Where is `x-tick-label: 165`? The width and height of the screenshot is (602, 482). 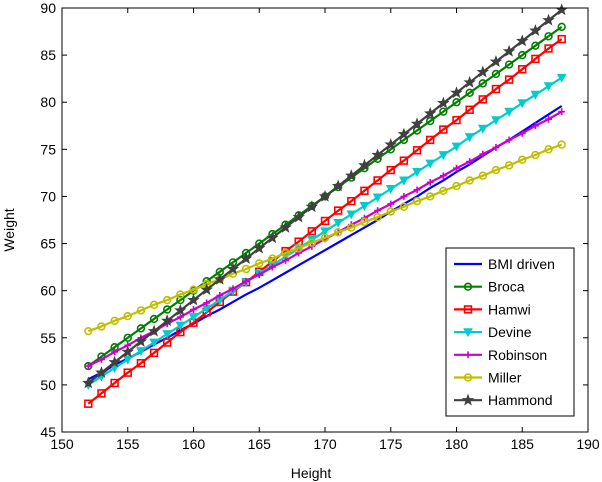 x-tick-label: 165 is located at coordinates (260, 444).